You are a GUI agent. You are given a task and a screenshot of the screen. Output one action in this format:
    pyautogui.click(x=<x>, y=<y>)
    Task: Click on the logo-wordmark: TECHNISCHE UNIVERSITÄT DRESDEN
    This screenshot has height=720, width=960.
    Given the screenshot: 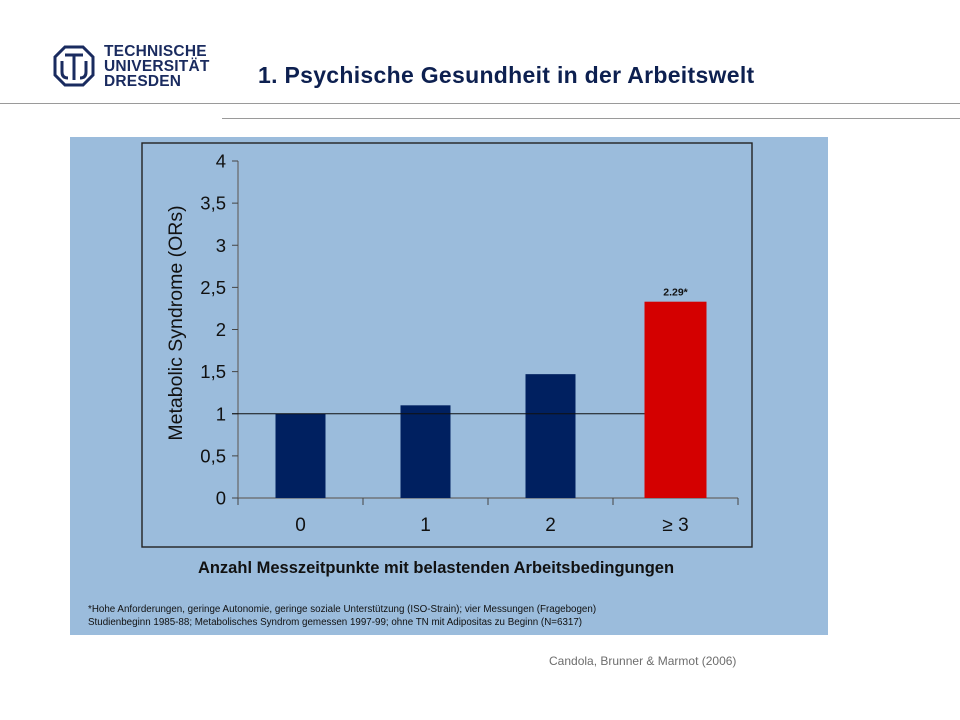 What is the action you would take?
    pyautogui.click(x=157, y=66)
    